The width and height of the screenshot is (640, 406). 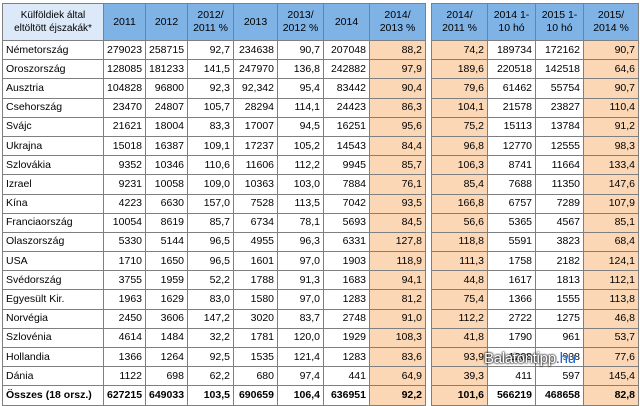 I want to click on value-cell: 8741, so click(x=511, y=165).